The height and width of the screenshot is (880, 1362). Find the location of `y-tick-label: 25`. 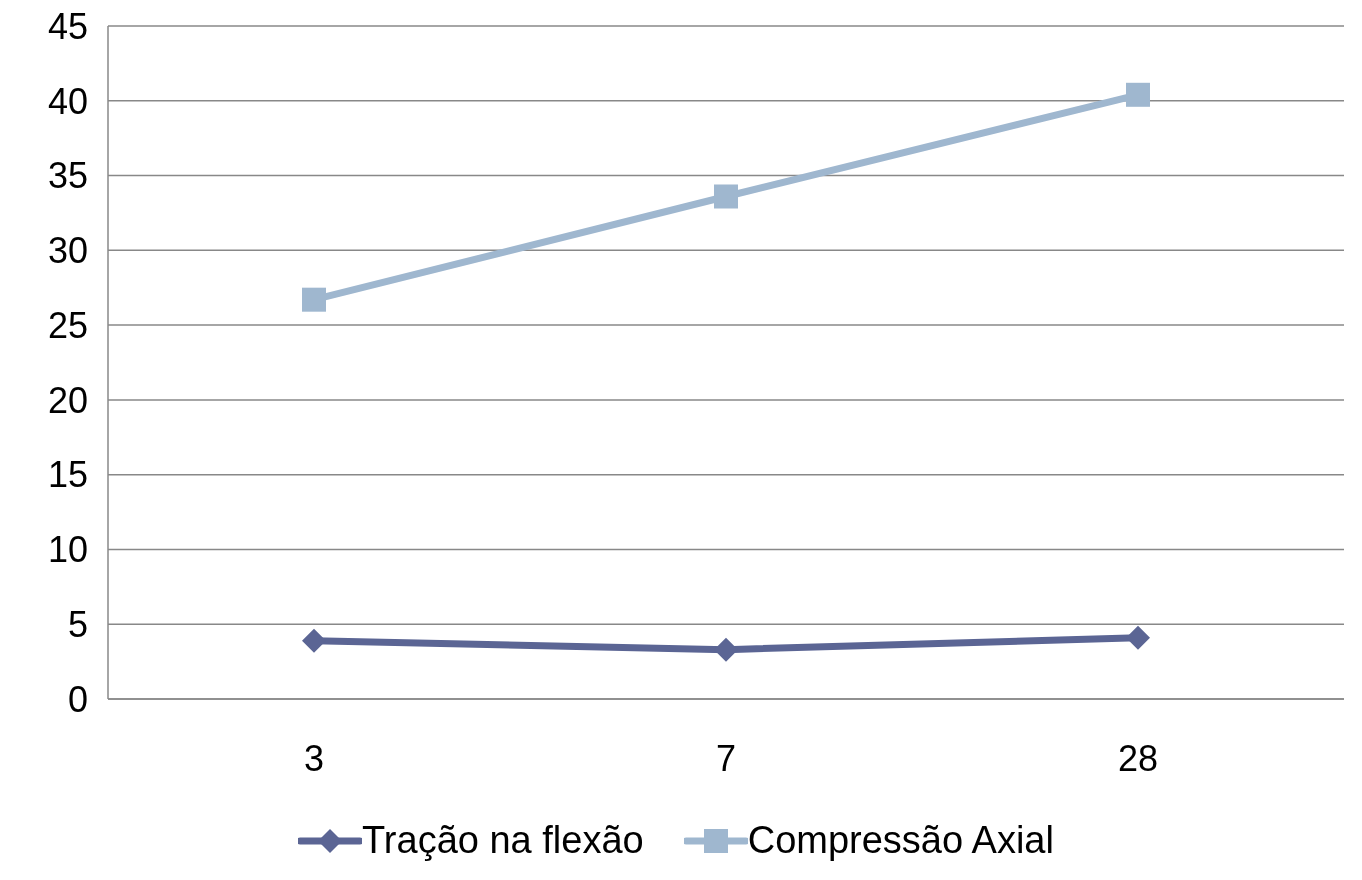

y-tick-label: 25 is located at coordinates (67, 325).